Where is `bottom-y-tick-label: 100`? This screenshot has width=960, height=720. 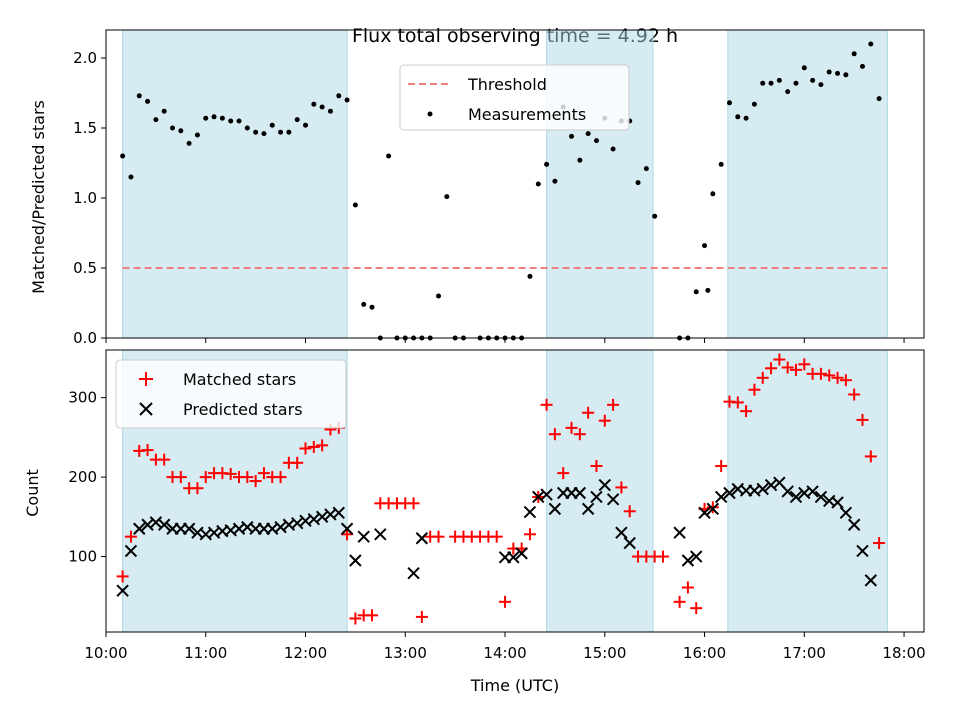 bottom-y-tick-label: 100 is located at coordinates (82, 557).